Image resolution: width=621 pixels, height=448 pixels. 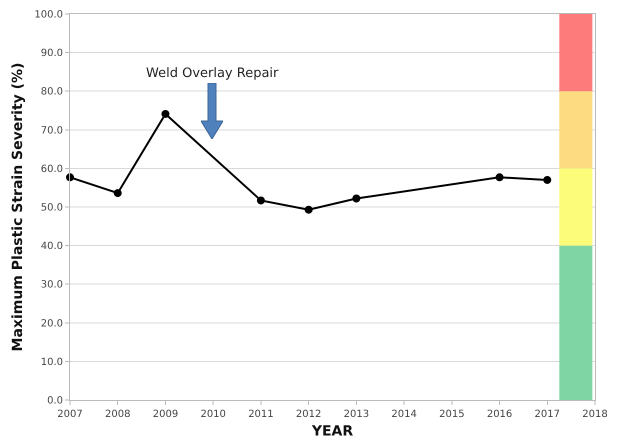 I want to click on y-tick-label: 40.0, so click(x=51, y=246).